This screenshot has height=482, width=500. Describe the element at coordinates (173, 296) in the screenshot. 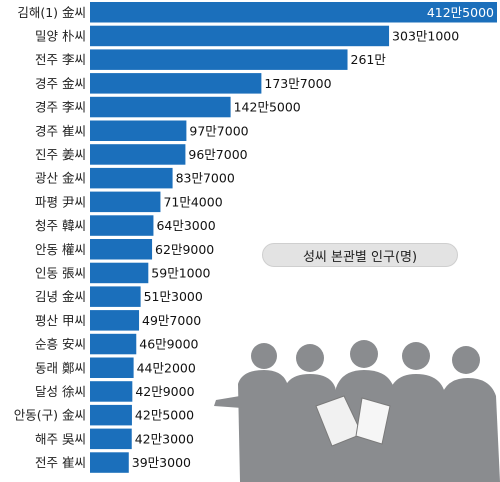

I see `value-label: 51만3000` at that location.